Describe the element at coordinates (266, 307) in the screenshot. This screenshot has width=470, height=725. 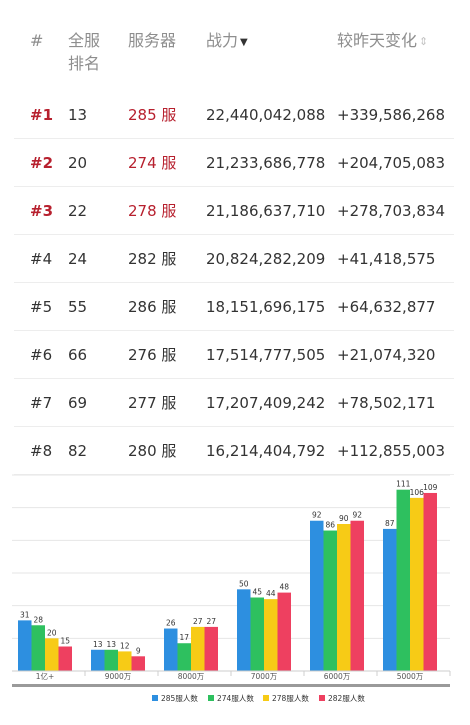
I see `power-cell: 18,151,696,175` at that location.